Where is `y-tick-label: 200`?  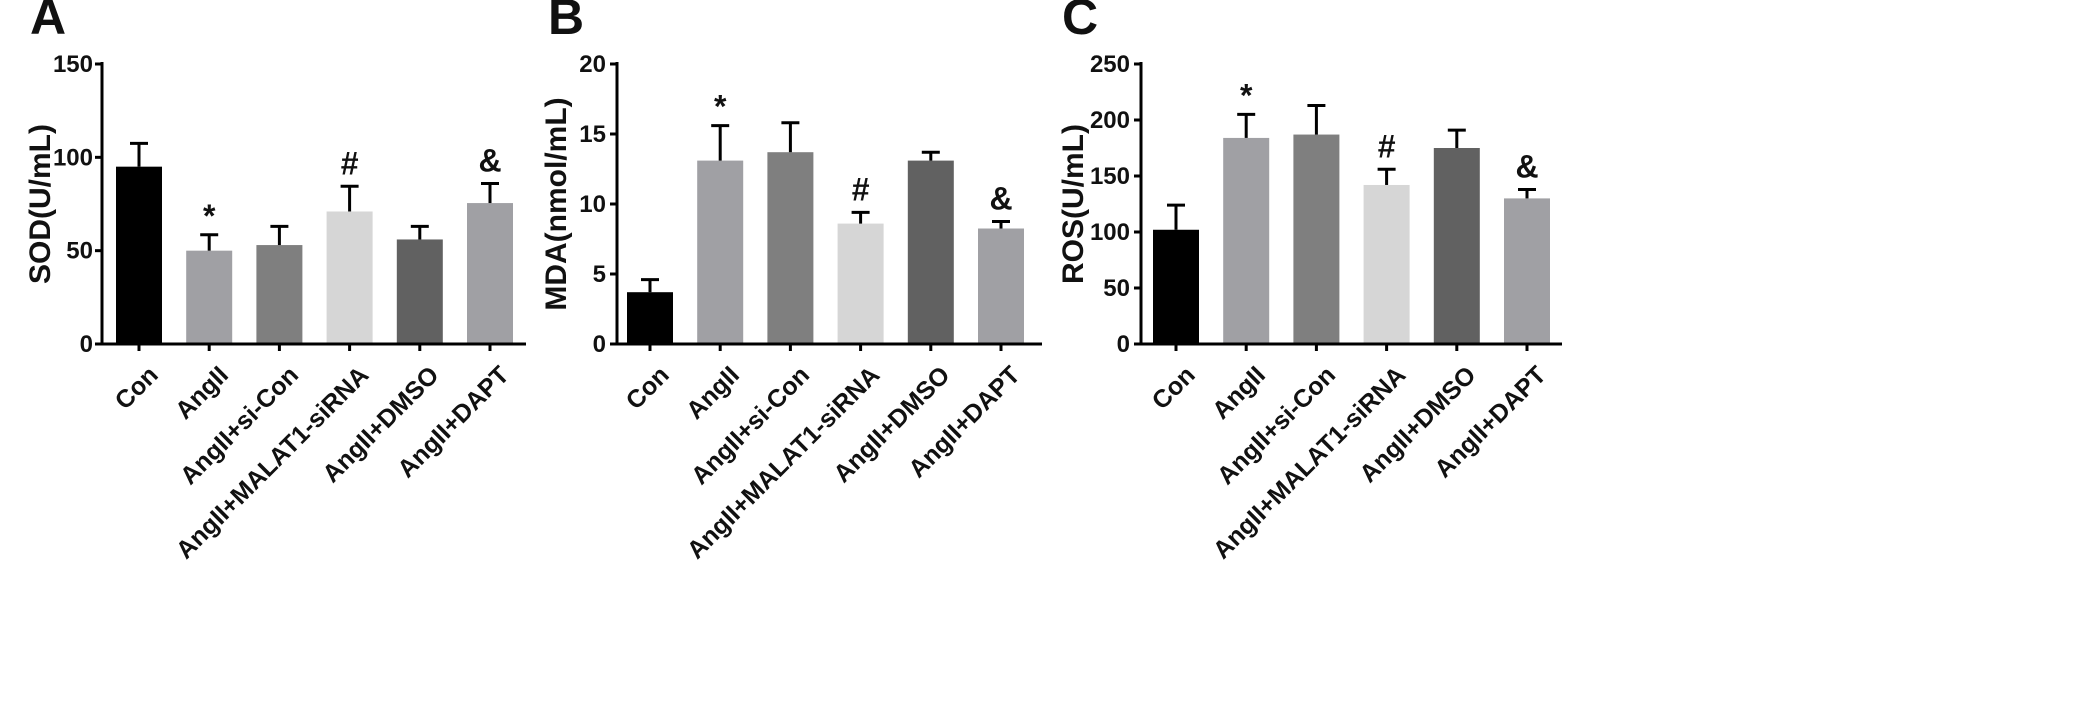
y-tick-label: 200 is located at coordinates (1110, 120).